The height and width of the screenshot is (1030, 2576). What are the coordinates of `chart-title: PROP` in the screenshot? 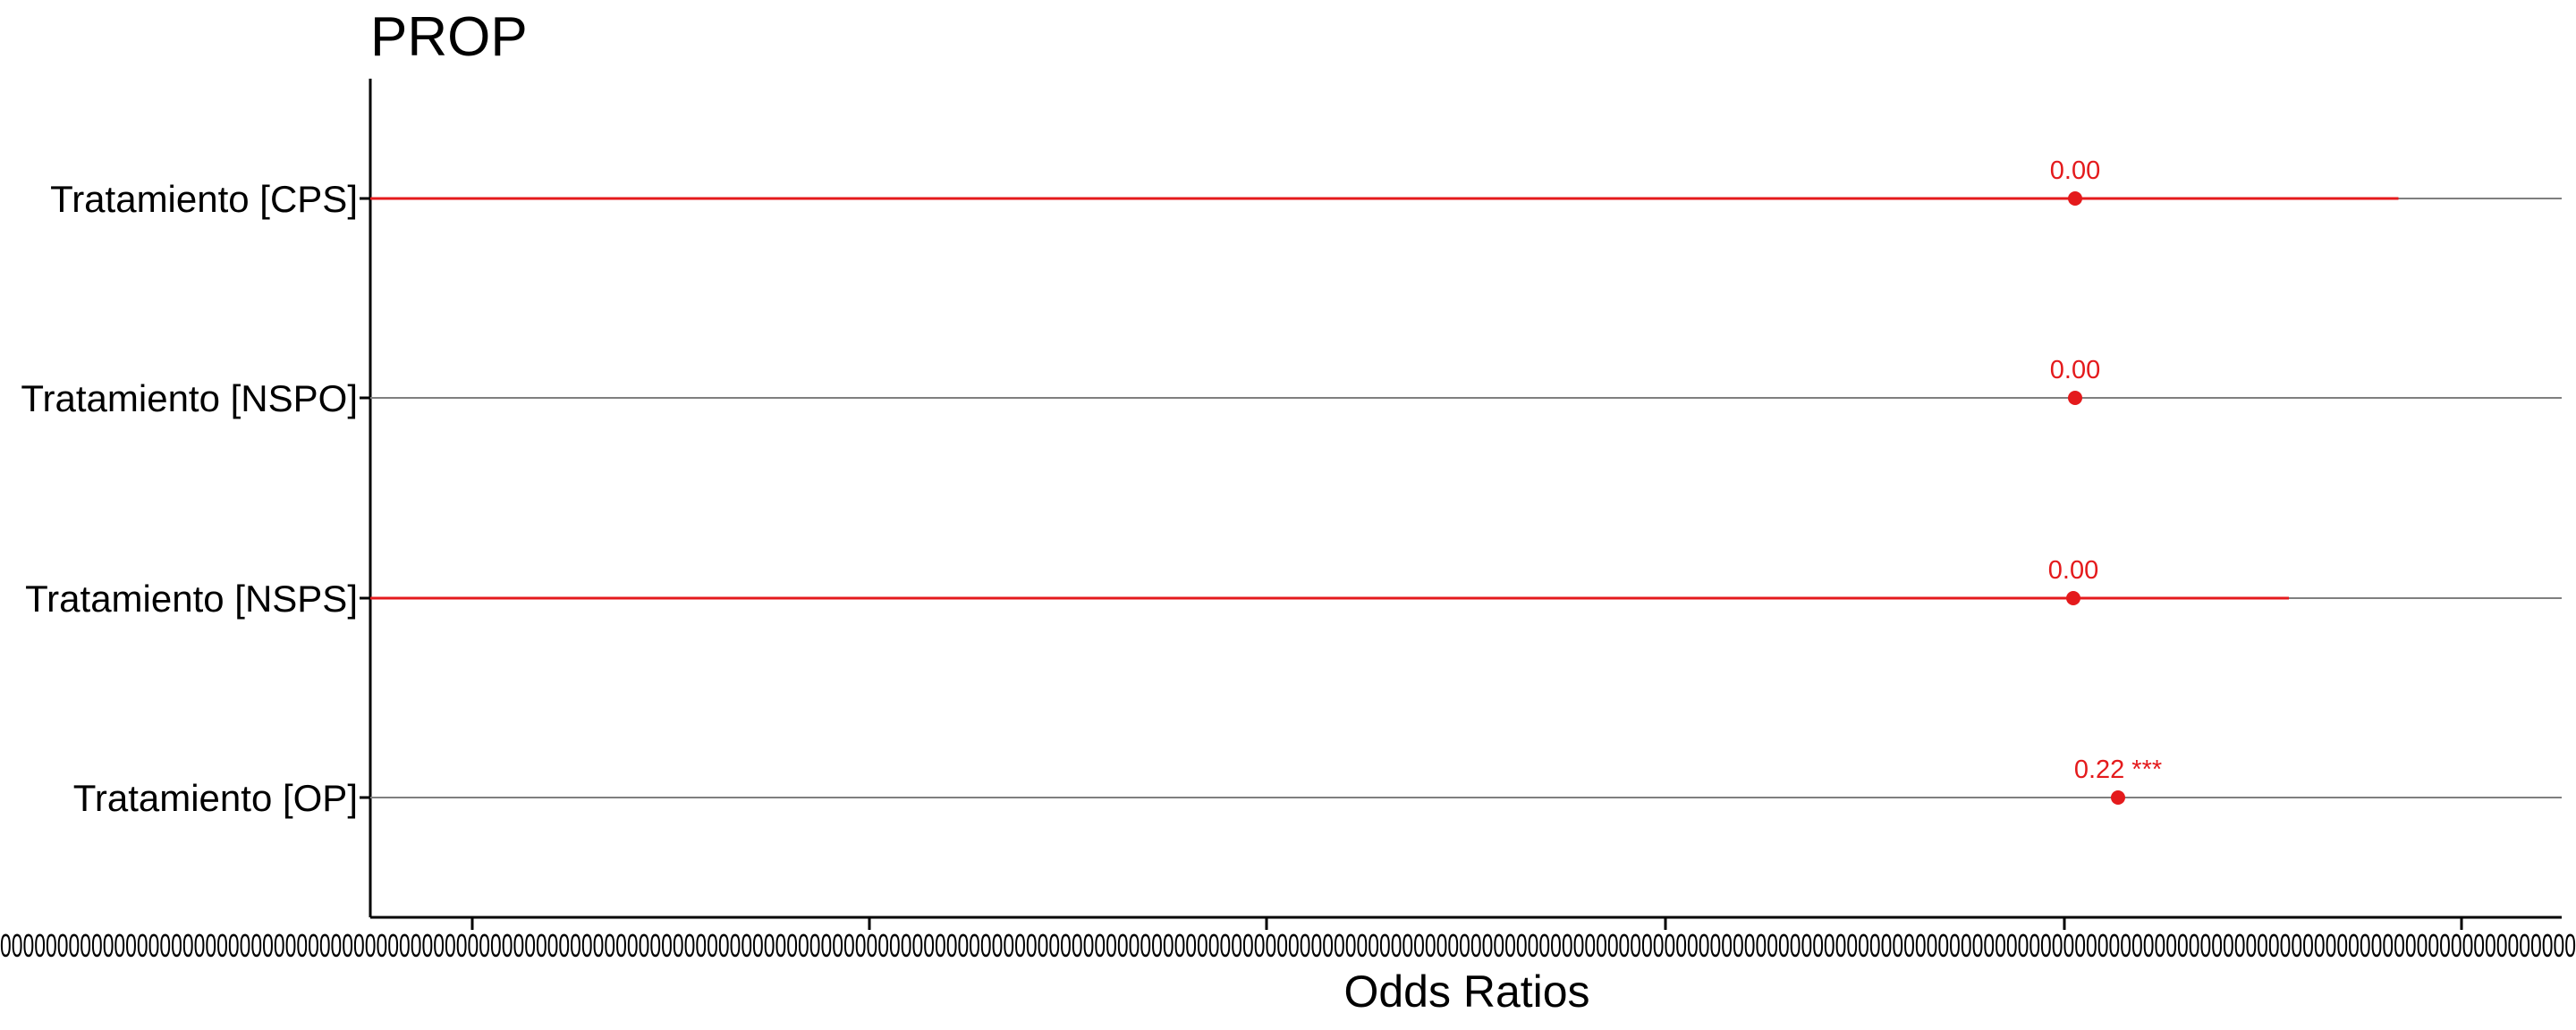 It's located at (449, 37).